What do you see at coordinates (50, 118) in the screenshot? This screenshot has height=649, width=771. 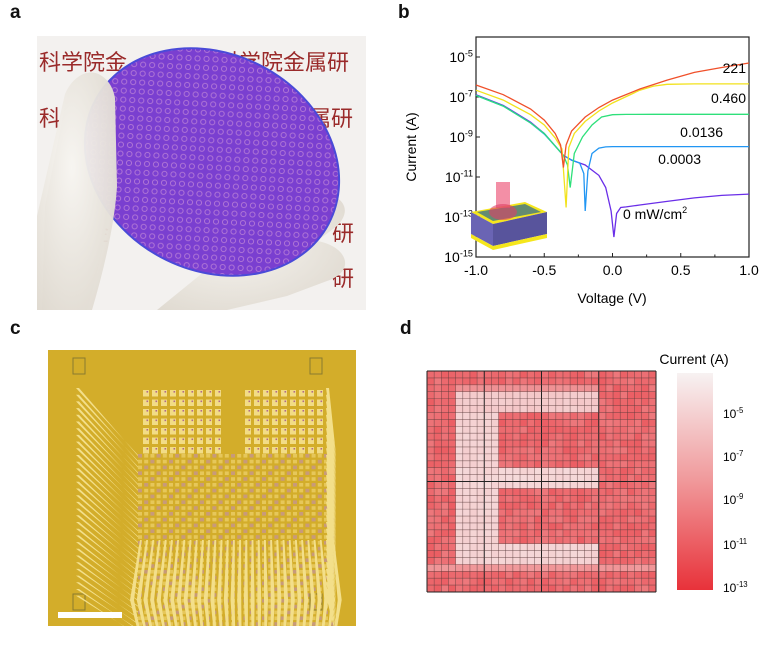 I see `svg-text: 科` at bounding box center [50, 118].